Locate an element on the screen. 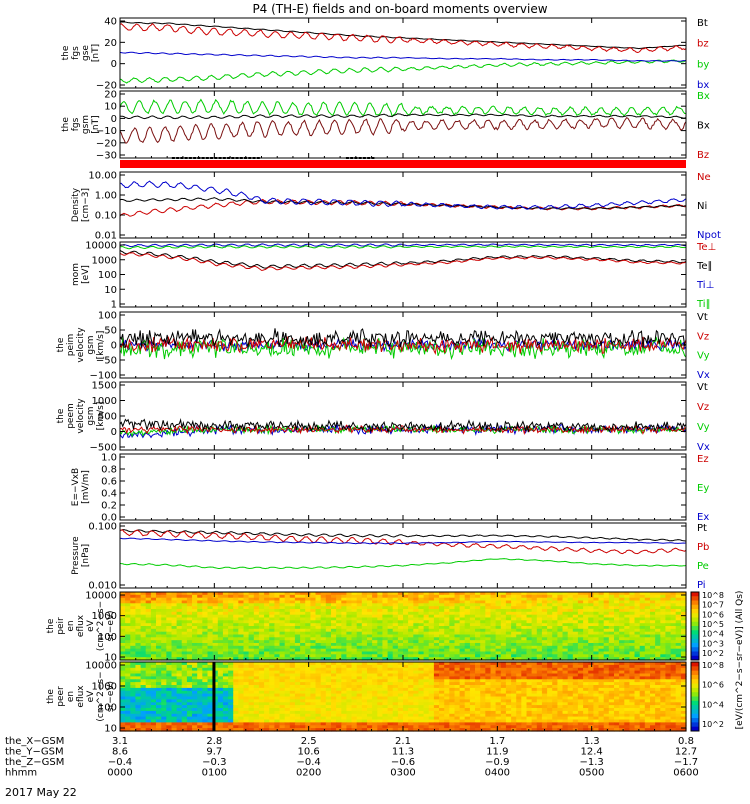 The width and height of the screenshot is (750, 804). legend-entry: Ex is located at coordinates (703, 517).